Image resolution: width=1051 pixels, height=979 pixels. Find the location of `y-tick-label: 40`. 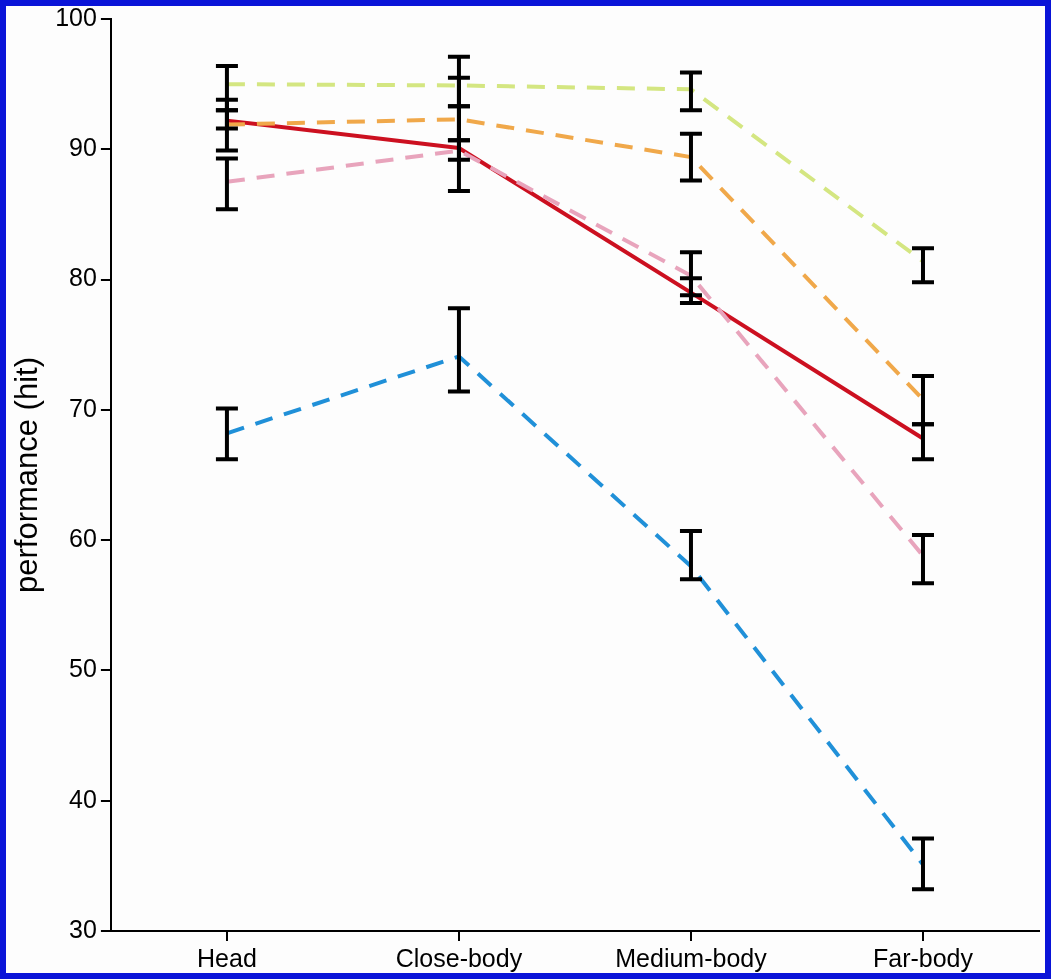

y-tick-label: 40 is located at coordinates (83, 798).